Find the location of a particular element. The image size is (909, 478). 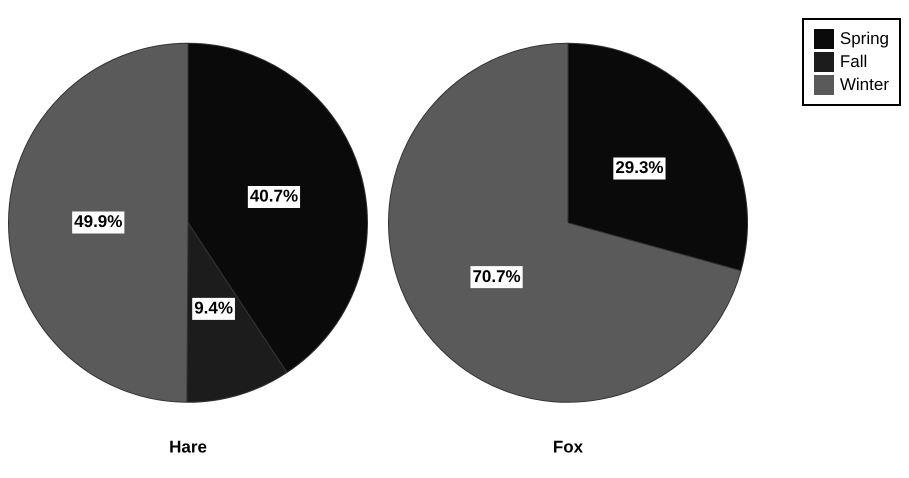

legend-label: Spring is located at coordinates (864, 39).